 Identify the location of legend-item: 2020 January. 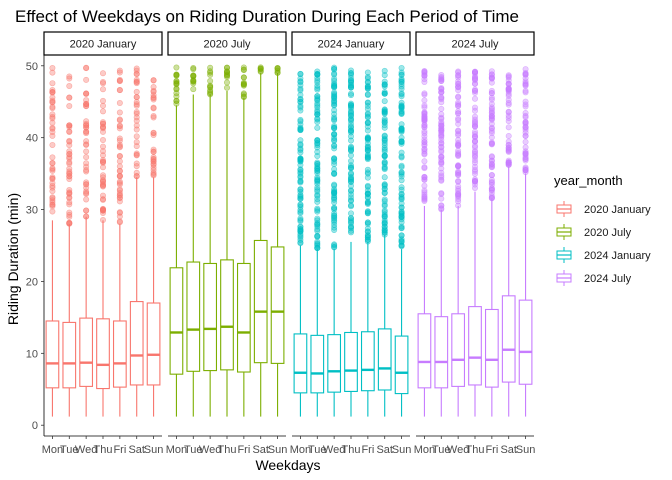
(603, 209).